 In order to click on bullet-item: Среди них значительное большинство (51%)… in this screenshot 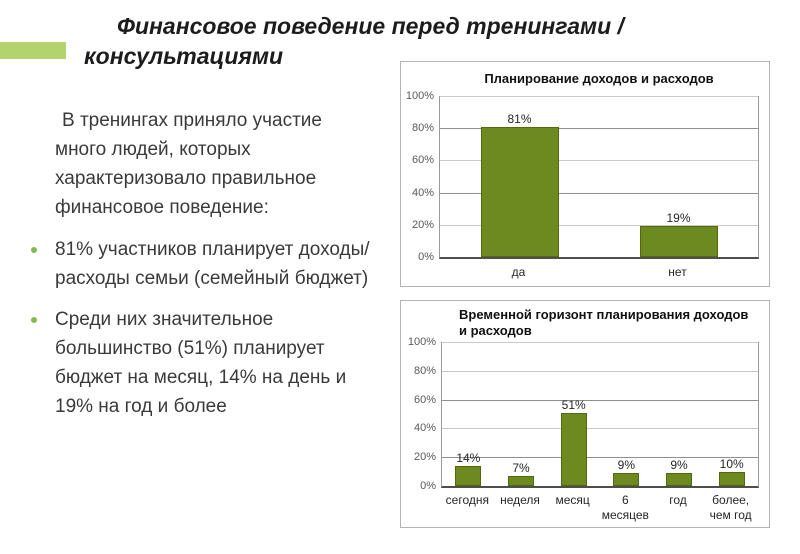, I will do `click(202, 363)`.